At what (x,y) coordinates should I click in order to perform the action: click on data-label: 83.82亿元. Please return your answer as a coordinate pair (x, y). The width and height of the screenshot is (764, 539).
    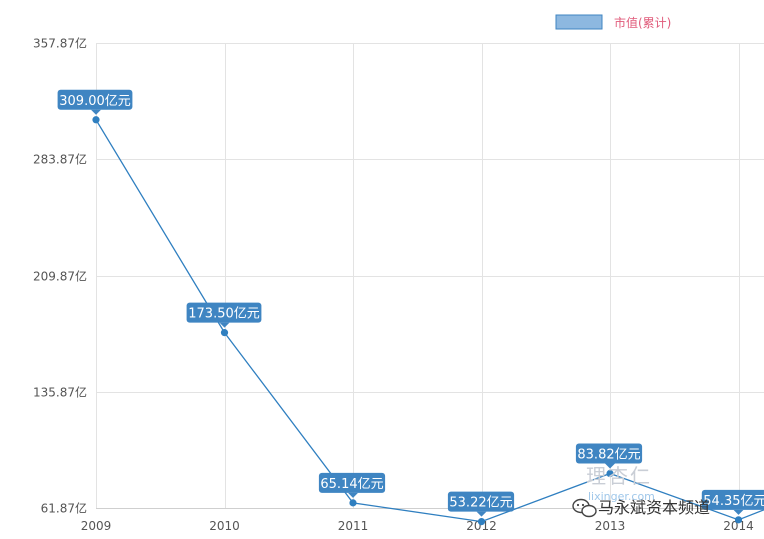
    Looking at the image, I should click on (609, 456).